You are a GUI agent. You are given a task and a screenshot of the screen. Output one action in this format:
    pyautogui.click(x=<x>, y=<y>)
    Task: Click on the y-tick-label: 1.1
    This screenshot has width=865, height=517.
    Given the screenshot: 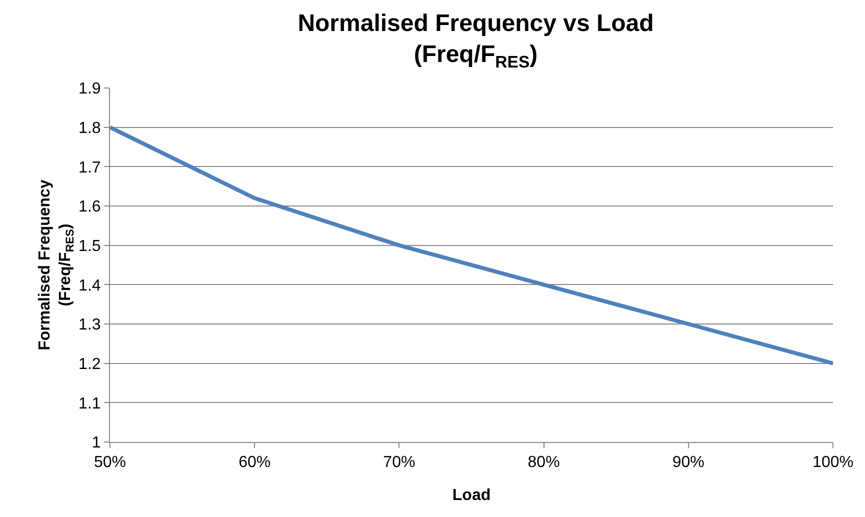 What is the action you would take?
    pyautogui.click(x=89, y=403)
    